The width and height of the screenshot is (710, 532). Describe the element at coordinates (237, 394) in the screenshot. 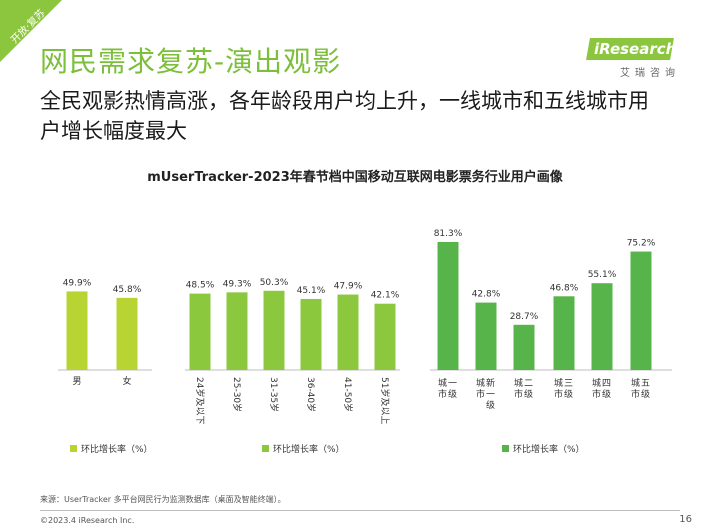

I see `tick-label: 25-30岁` at that location.